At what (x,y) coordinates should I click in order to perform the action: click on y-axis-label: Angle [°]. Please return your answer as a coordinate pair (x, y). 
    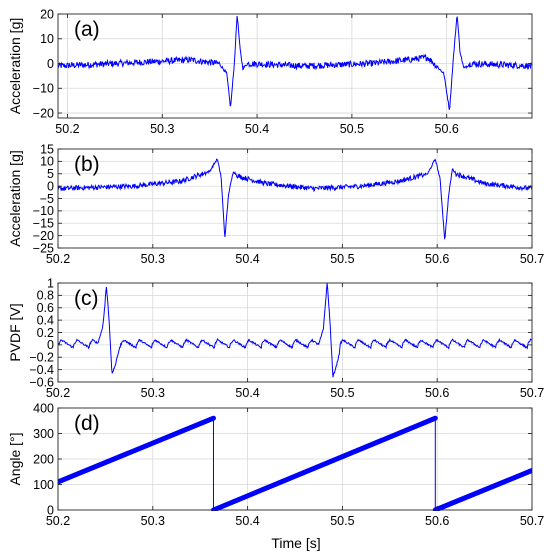
    Looking at the image, I should click on (15, 458).